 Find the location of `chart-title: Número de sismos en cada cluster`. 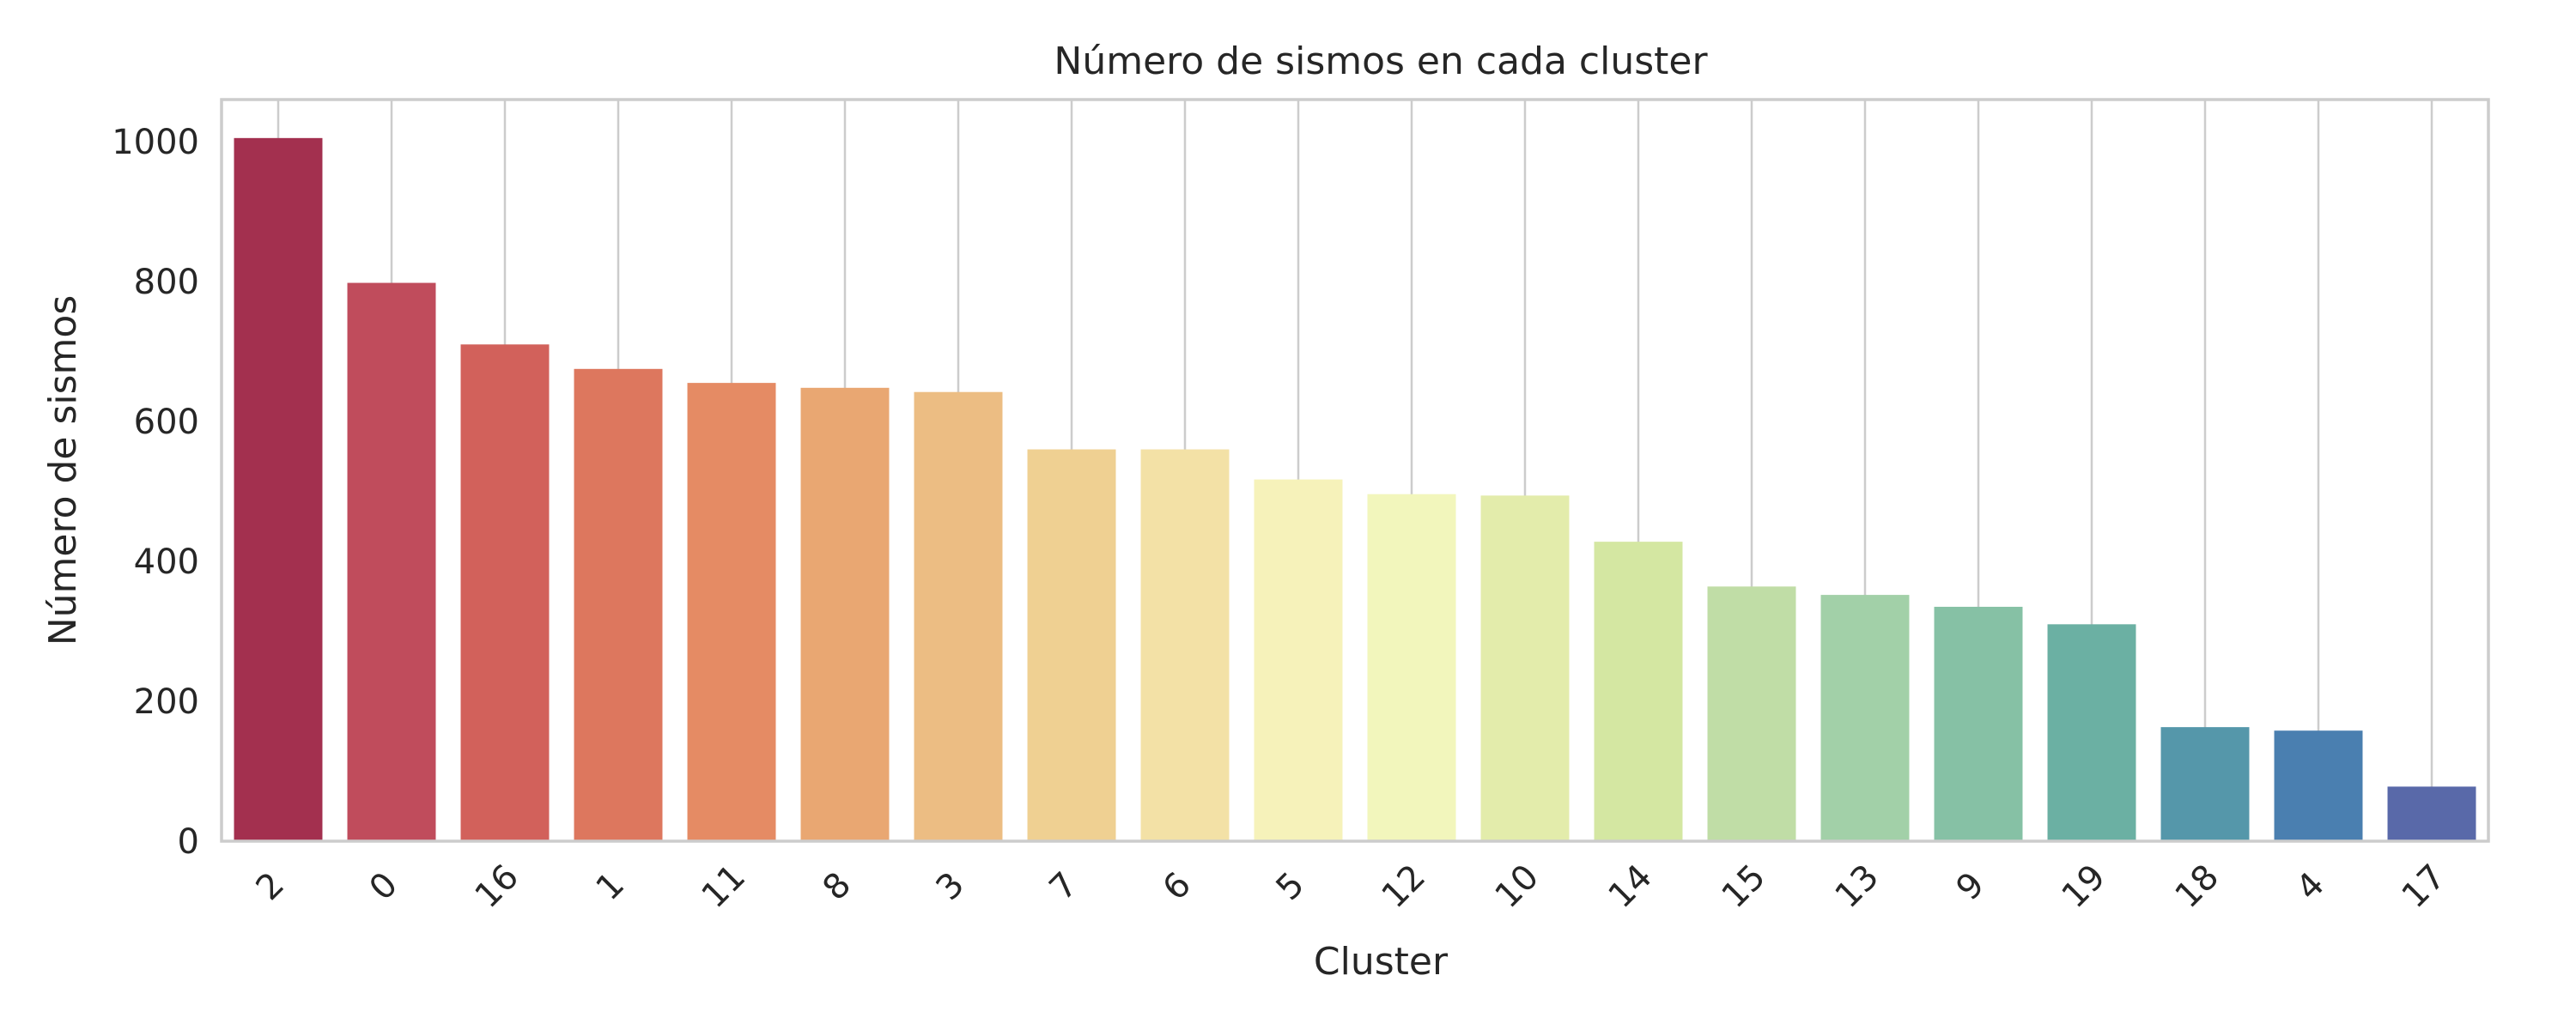

chart-title: Número de sismos en cada cluster is located at coordinates (1381, 61).